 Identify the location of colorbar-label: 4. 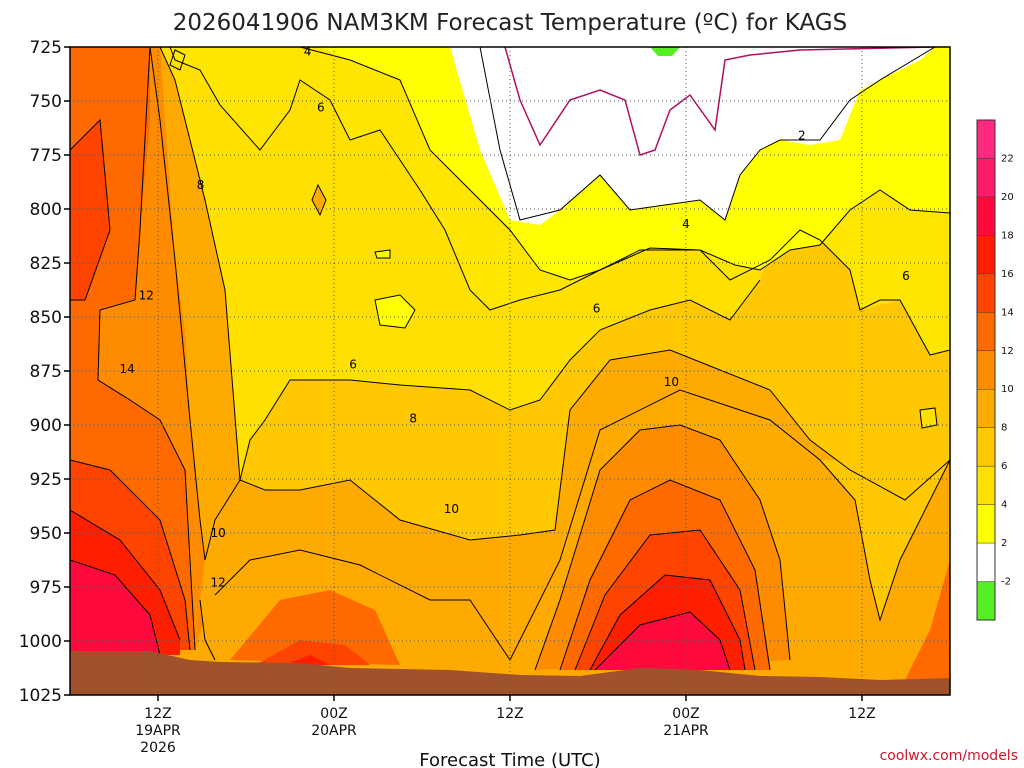
(1004, 505).